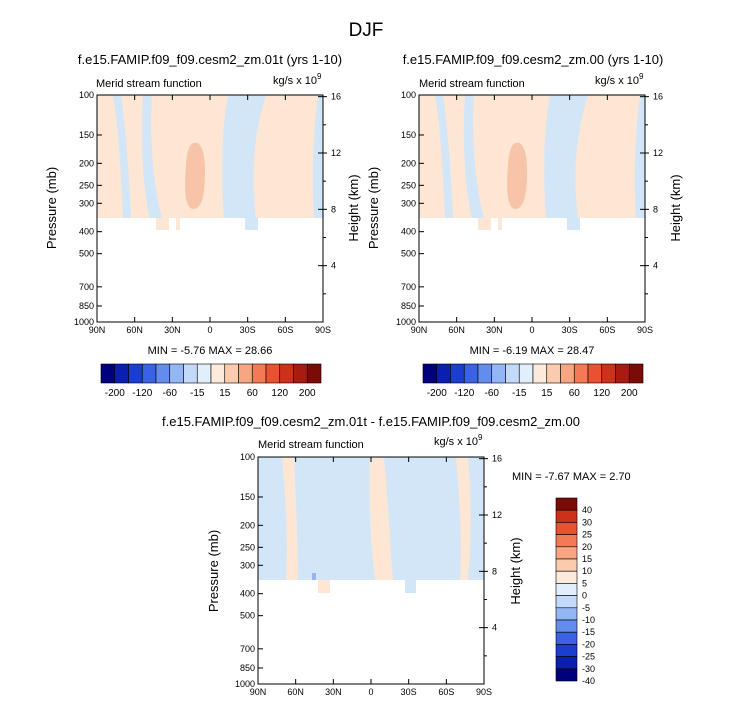 This screenshot has height=708, width=733. What do you see at coordinates (588, 657) in the screenshot?
I see `colorbar-label: -25` at bounding box center [588, 657].